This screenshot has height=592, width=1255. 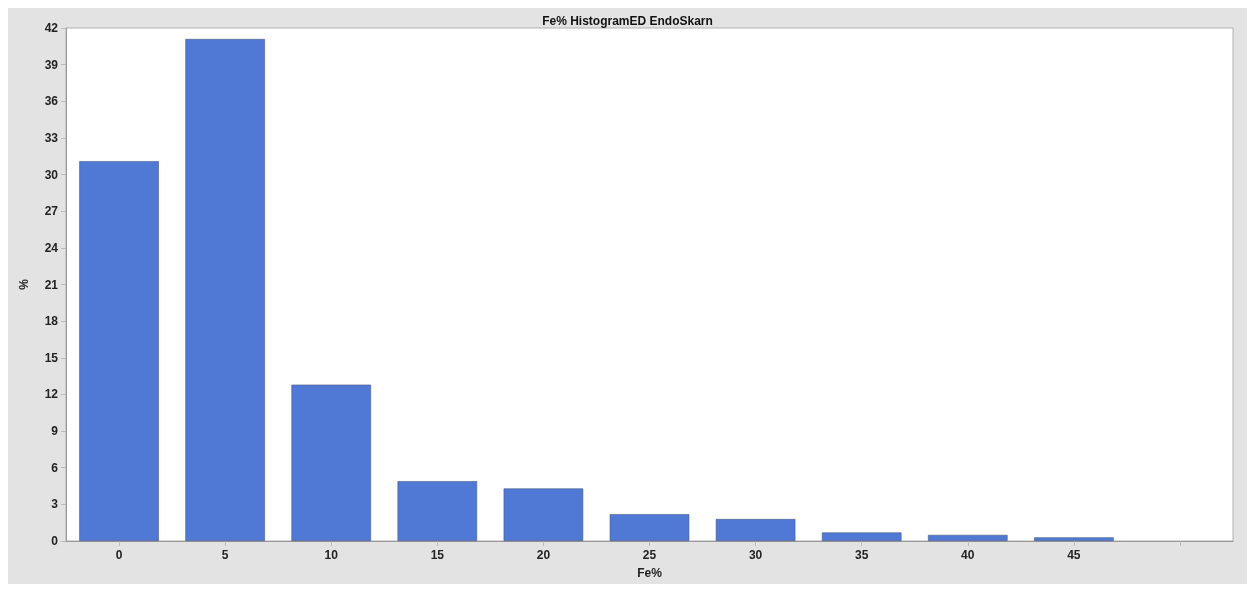 I want to click on y-tick-label: 12, so click(x=51, y=394).